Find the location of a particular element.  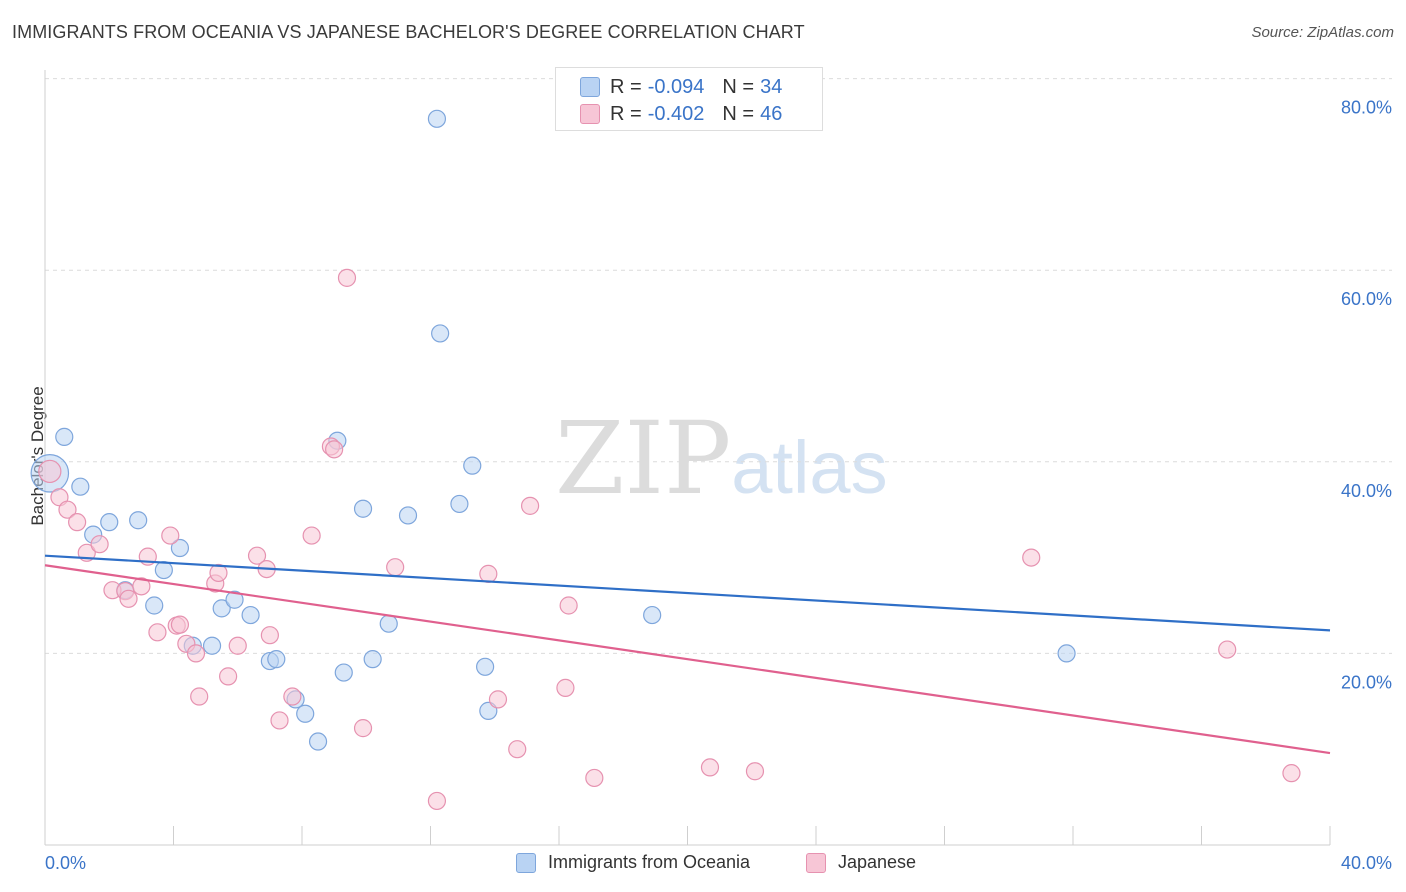

legend-item-japanese: Japanese is located at coordinates (861, 862).